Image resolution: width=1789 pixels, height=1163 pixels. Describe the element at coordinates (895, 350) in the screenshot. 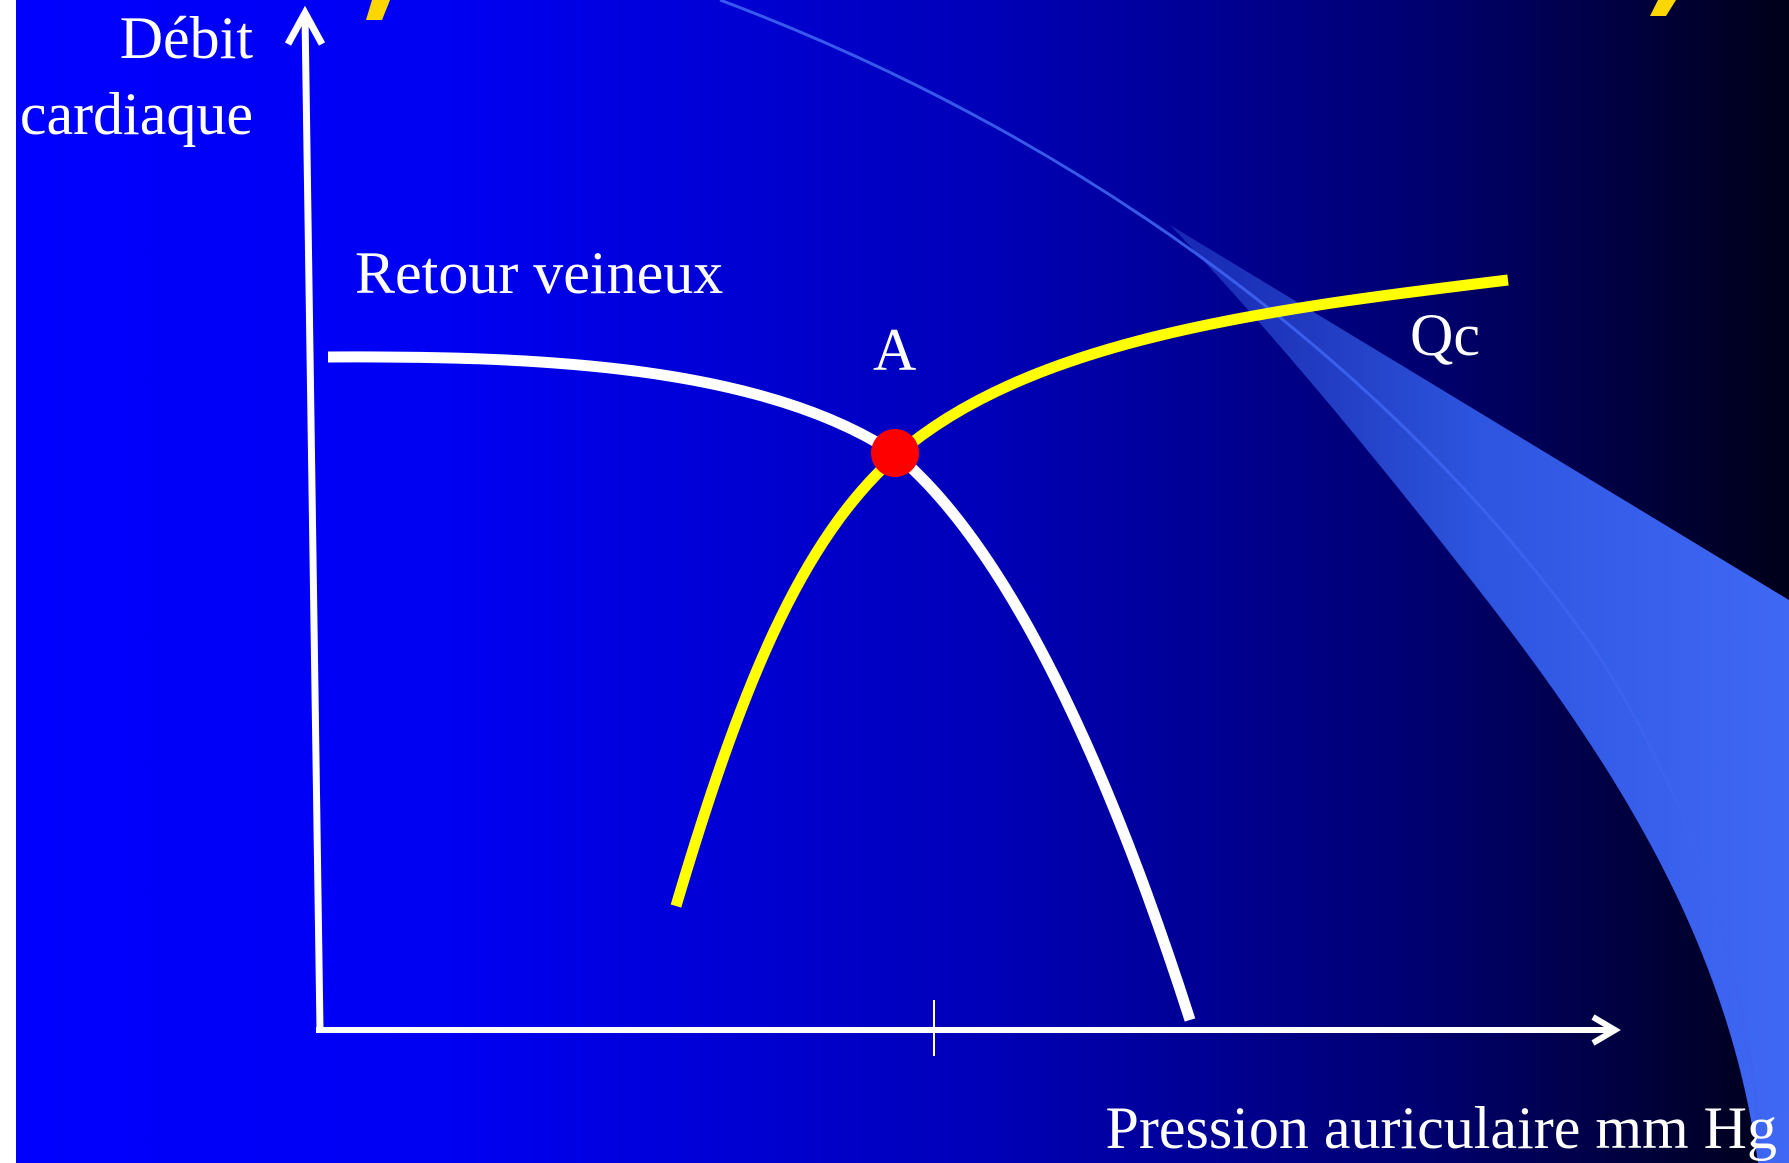

I see `equilibrium-point-label: A` at that location.